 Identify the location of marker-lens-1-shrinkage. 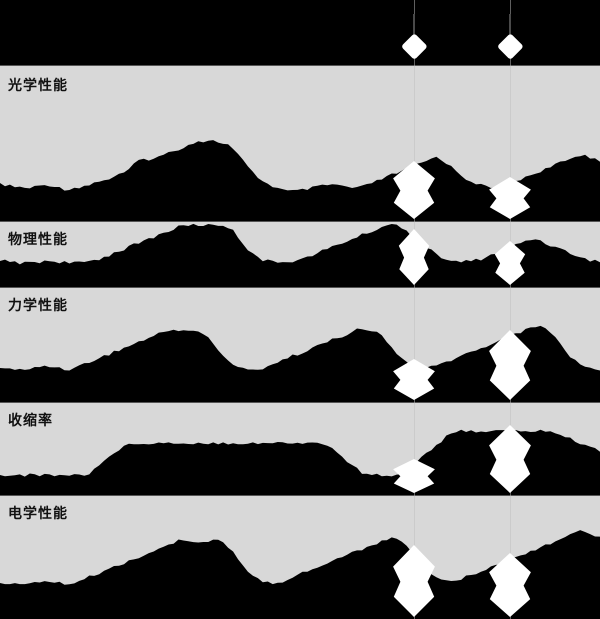
(414, 449).